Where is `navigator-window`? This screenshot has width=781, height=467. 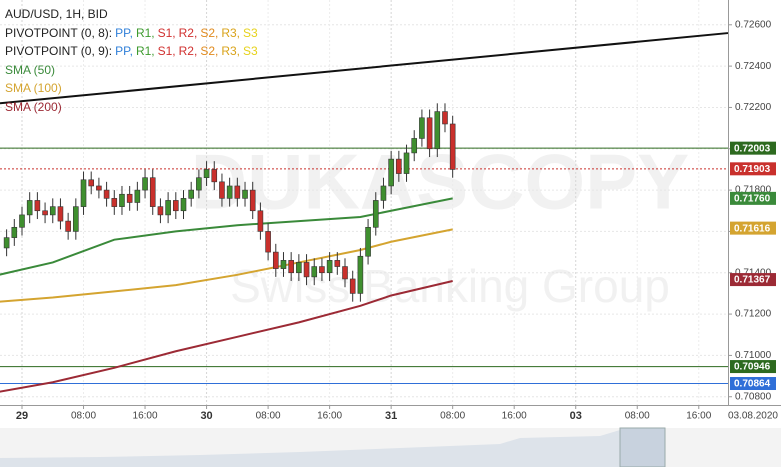
navigator-window is located at coordinates (642, 447).